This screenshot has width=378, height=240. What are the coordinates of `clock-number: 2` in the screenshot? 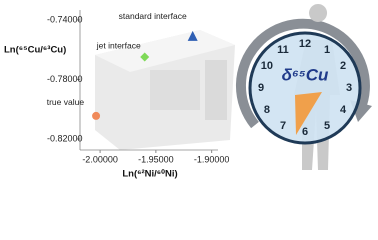 It's located at (343, 66).